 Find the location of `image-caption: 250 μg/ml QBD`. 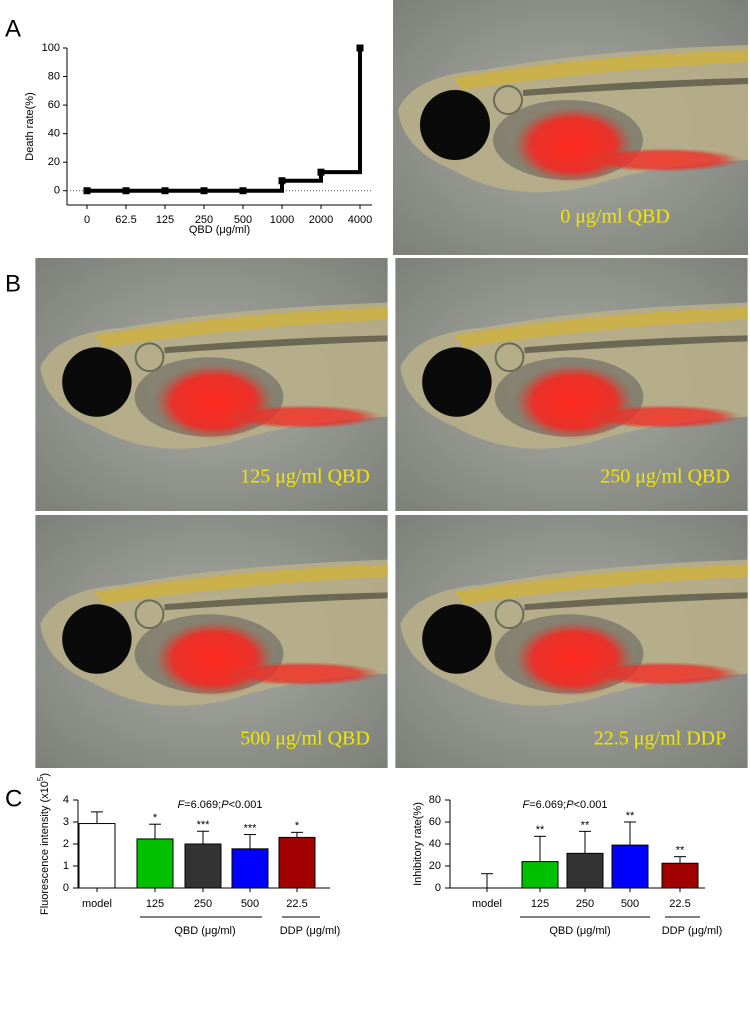

image-caption: 250 μg/ml QBD is located at coordinates (665, 477).